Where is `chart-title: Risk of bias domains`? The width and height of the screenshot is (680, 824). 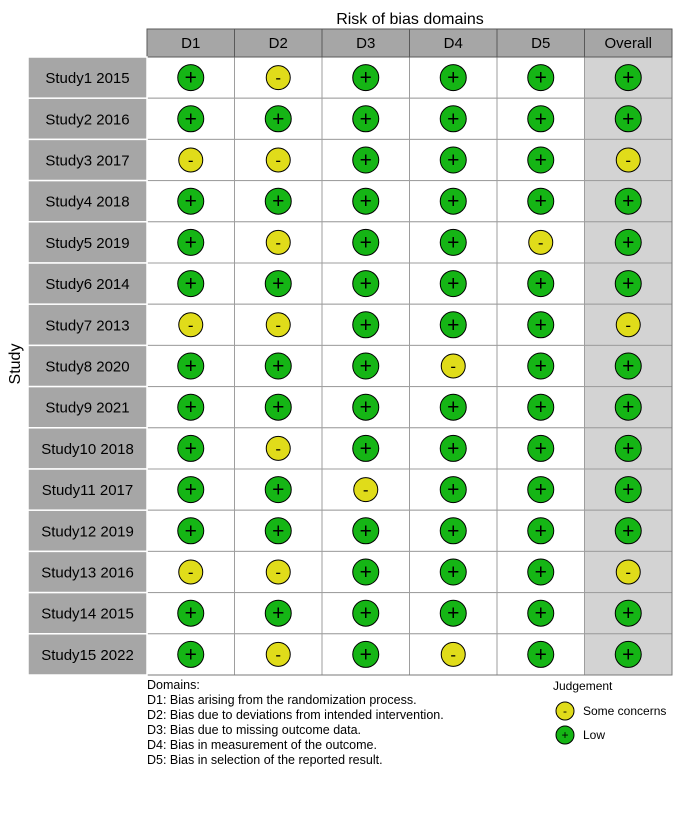 chart-title: Risk of bias domains is located at coordinates (410, 19).